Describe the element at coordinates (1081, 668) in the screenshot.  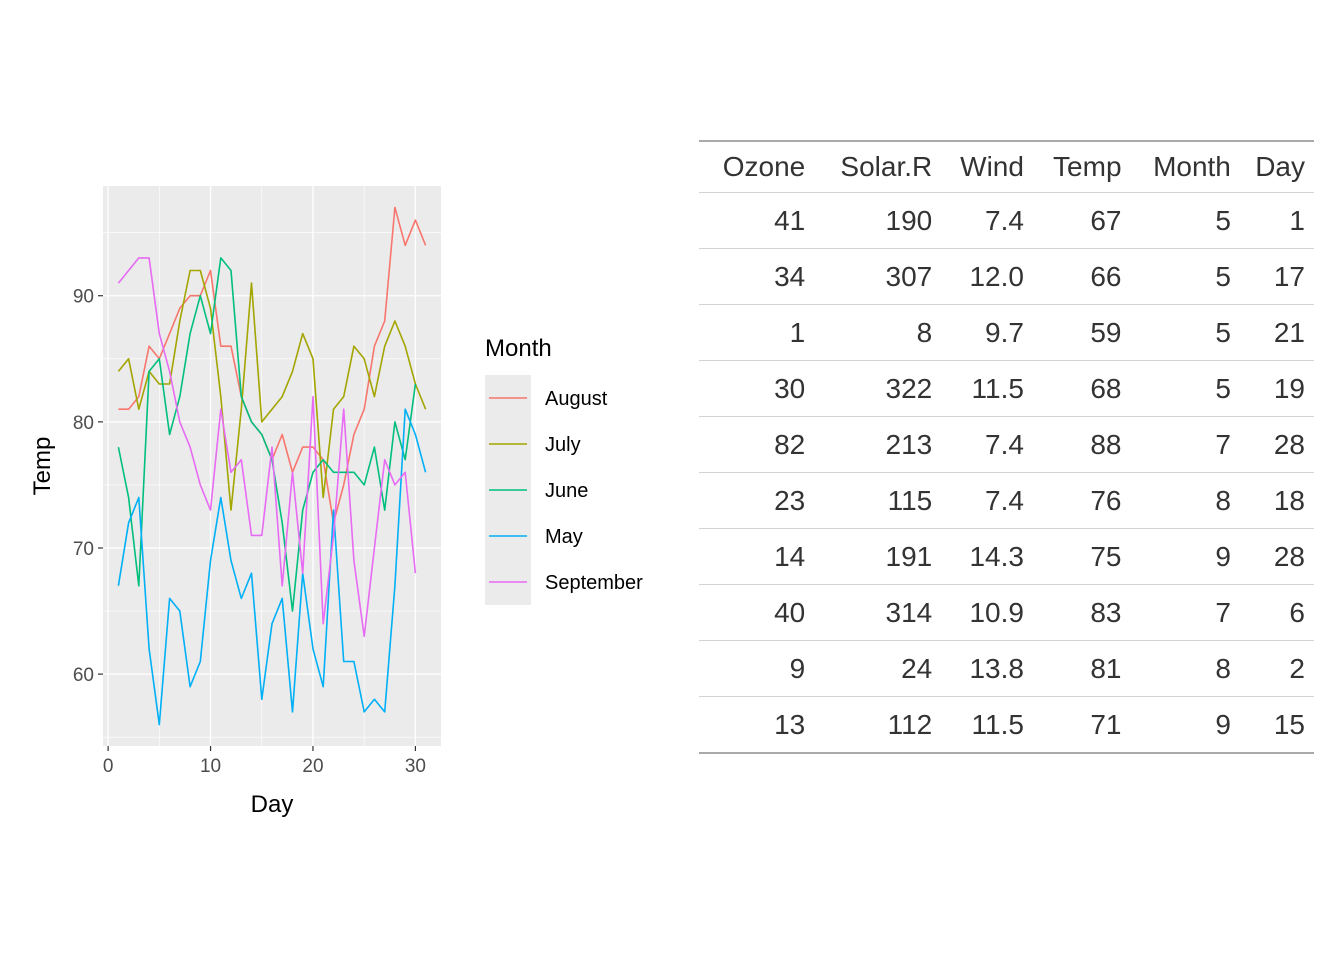
I see `table-cell: 81` at that location.